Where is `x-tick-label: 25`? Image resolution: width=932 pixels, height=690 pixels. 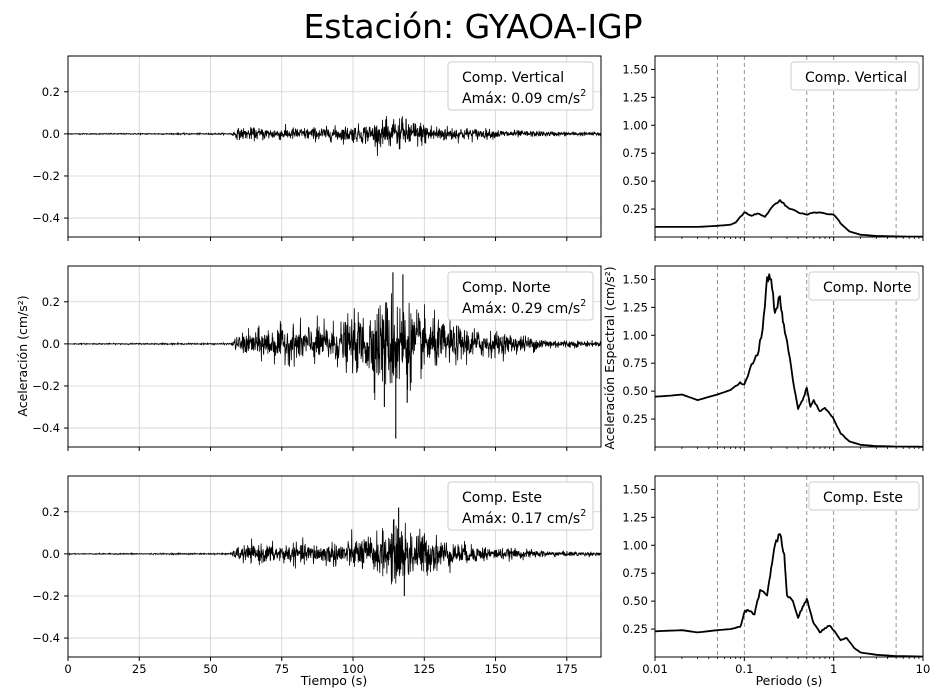 x-tick-label: 25 is located at coordinates (139, 669).